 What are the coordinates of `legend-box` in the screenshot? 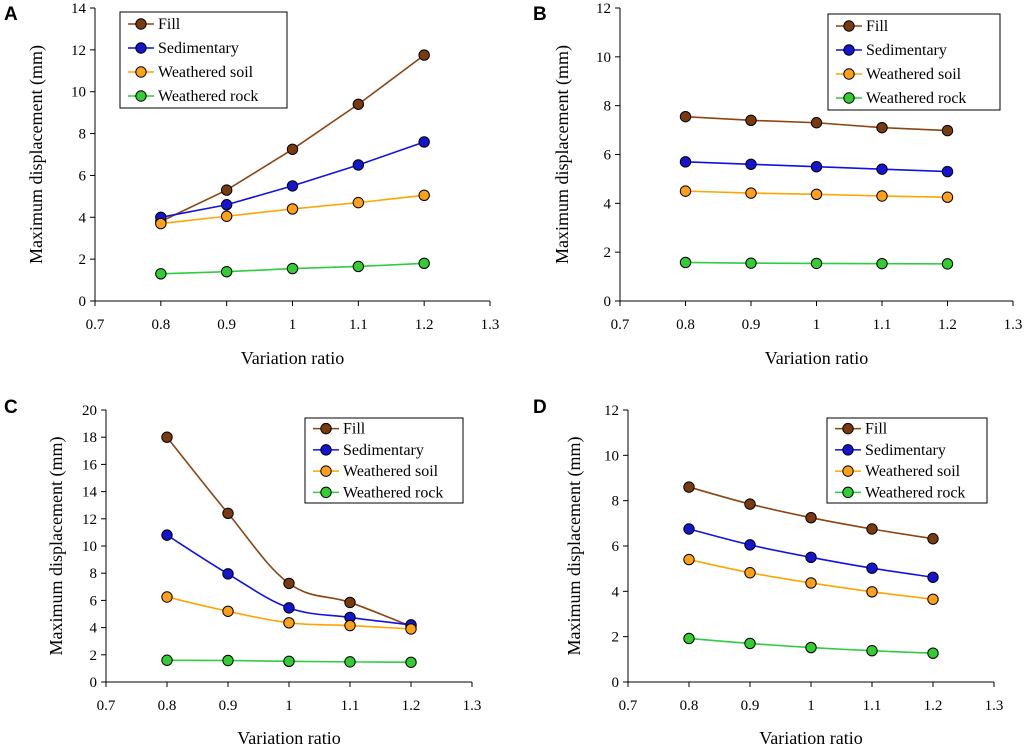 It's located at (384, 460).